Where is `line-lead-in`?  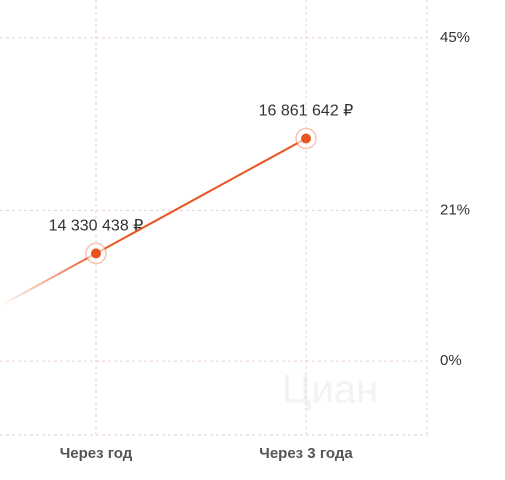 line-lead-in is located at coordinates (48, 279).